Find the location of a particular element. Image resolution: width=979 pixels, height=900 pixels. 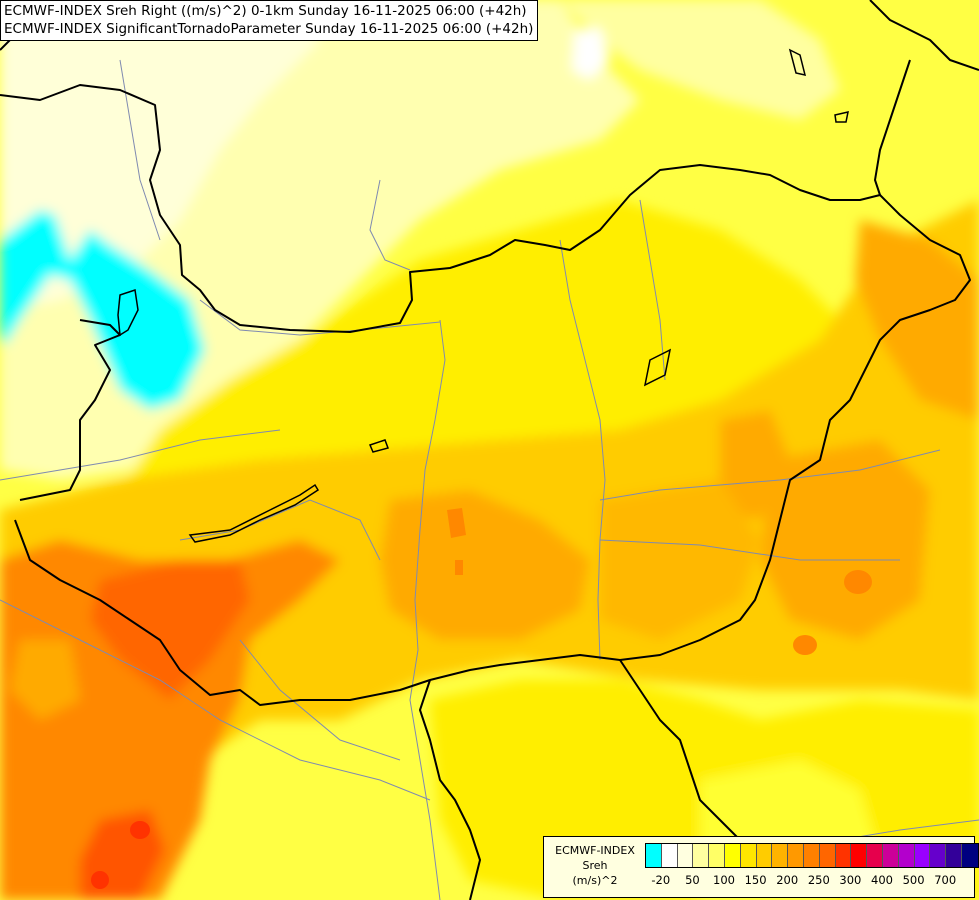

river-danube is located at coordinates (427, 609).